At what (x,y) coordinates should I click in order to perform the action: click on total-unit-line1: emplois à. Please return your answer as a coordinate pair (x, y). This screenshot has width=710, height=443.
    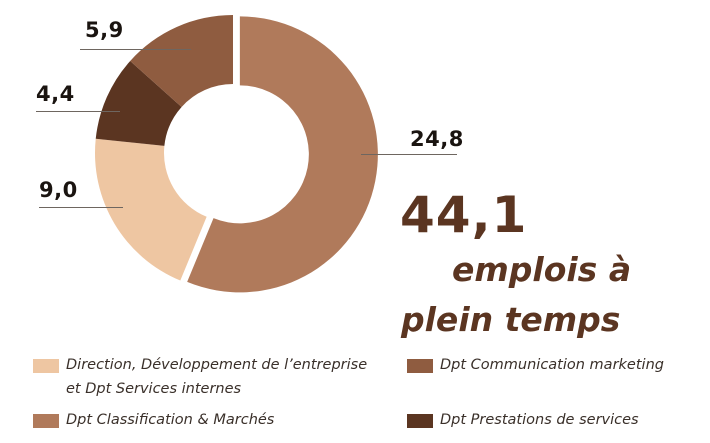
    Looking at the image, I should click on (542, 269).